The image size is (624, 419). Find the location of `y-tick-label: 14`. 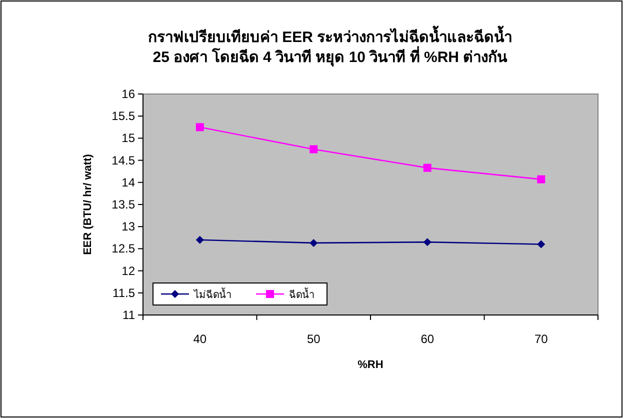

y-tick-label: 14 is located at coordinates (129, 182).